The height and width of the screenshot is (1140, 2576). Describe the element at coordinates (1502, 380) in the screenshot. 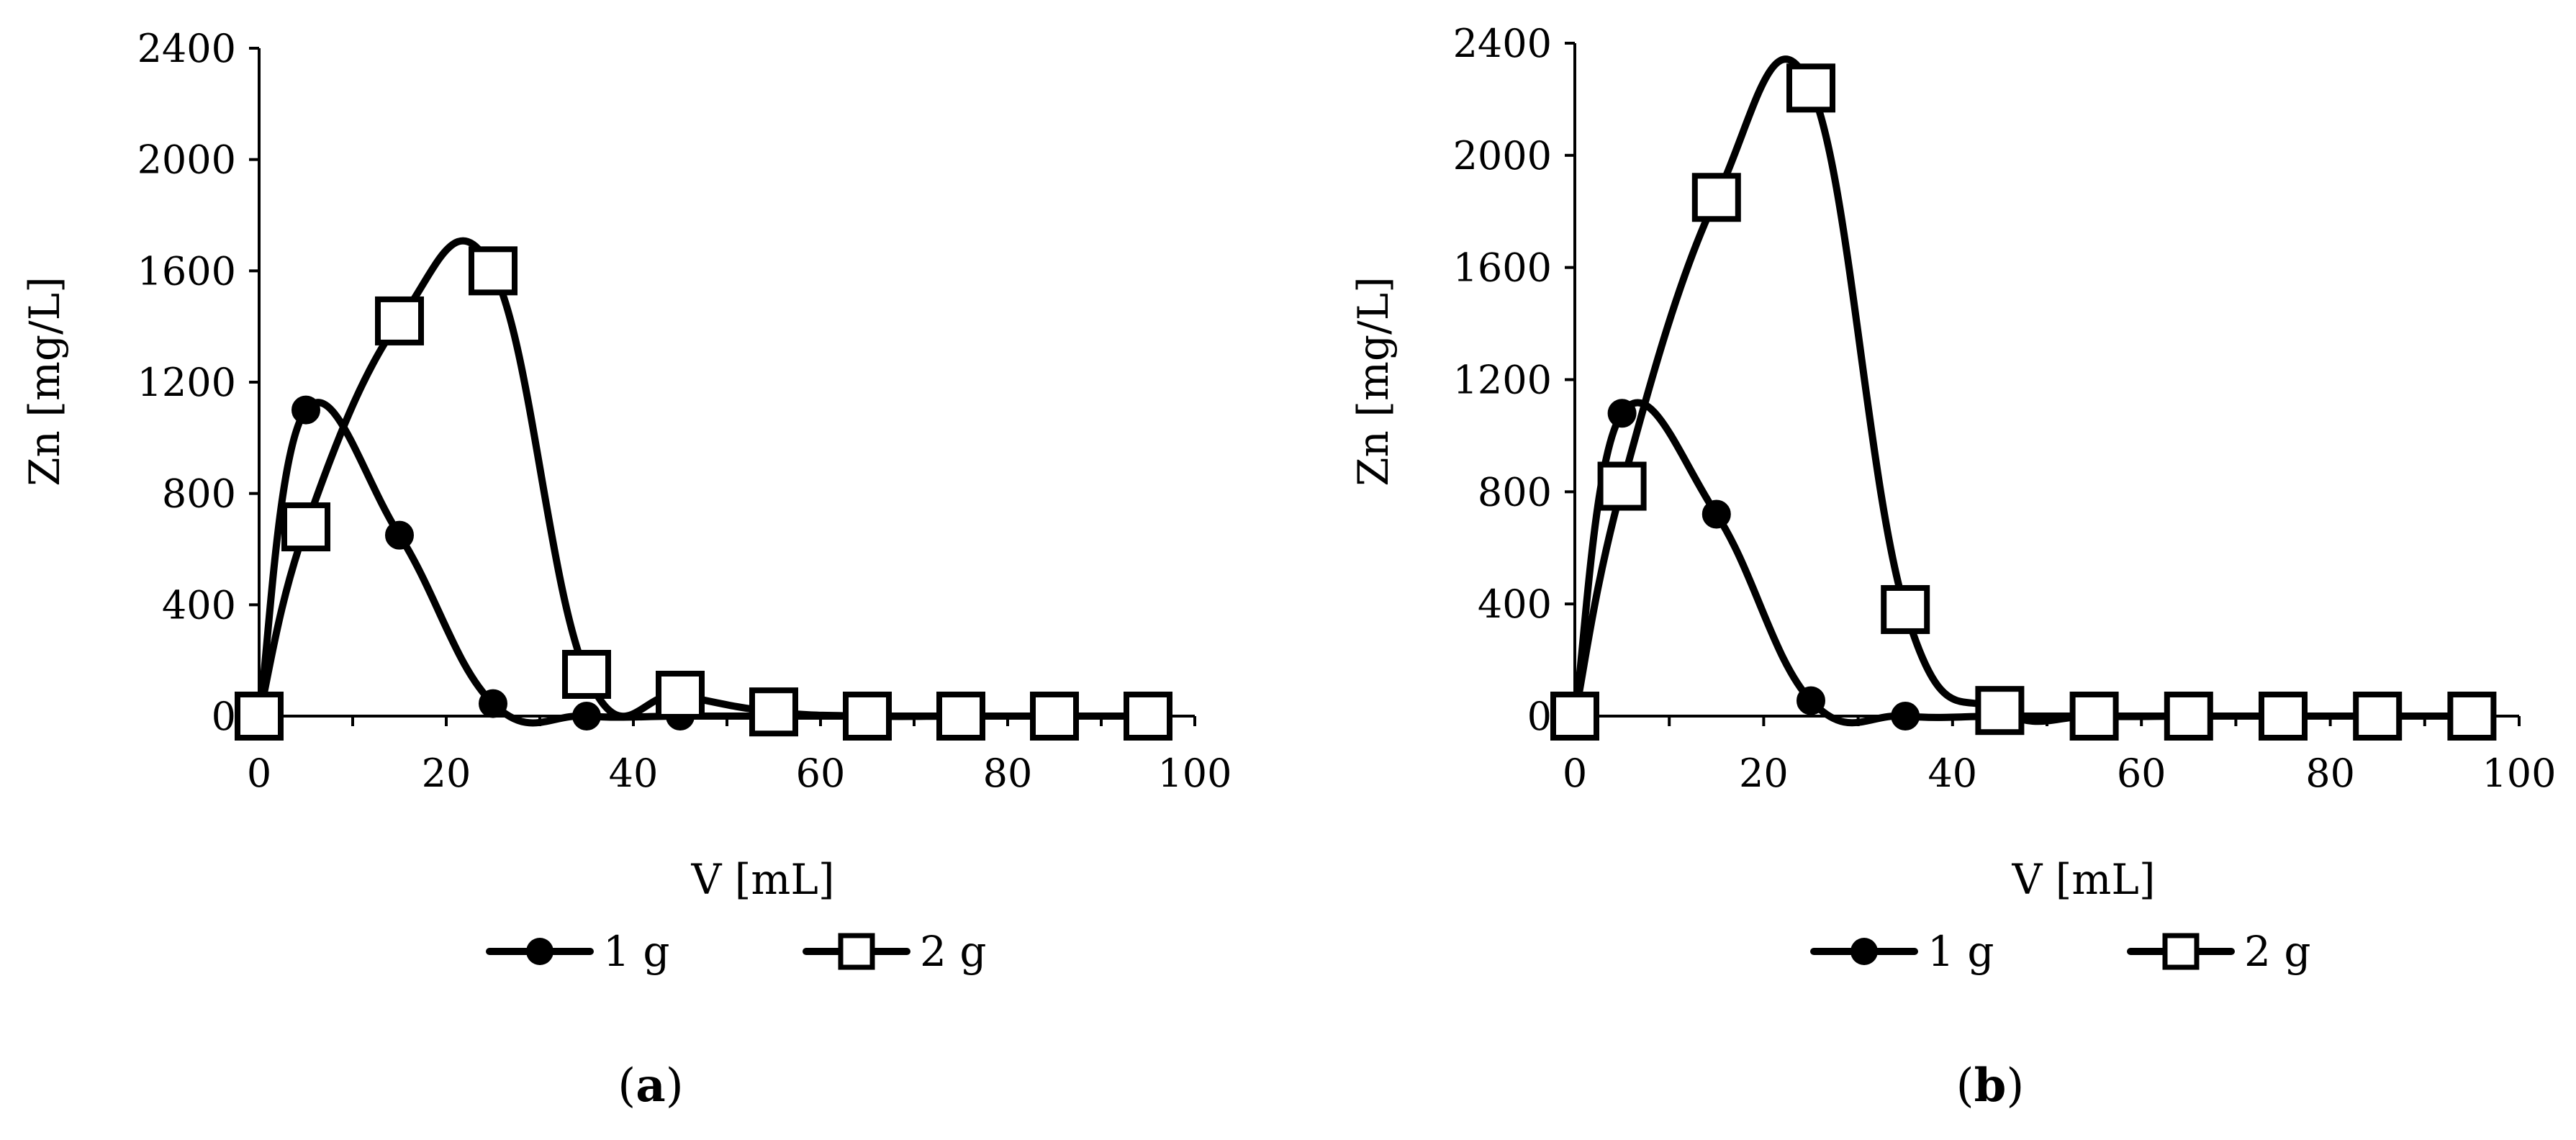

I see `y-tick-label-b-1200: 1200` at that location.